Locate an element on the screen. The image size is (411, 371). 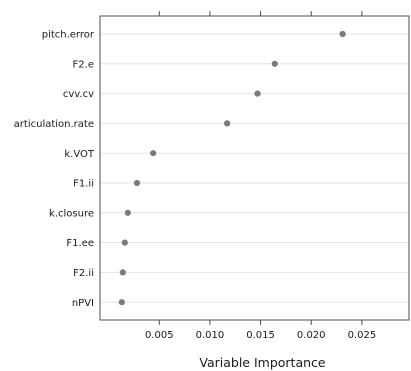
category-label: F1.ee is located at coordinates (80, 243).